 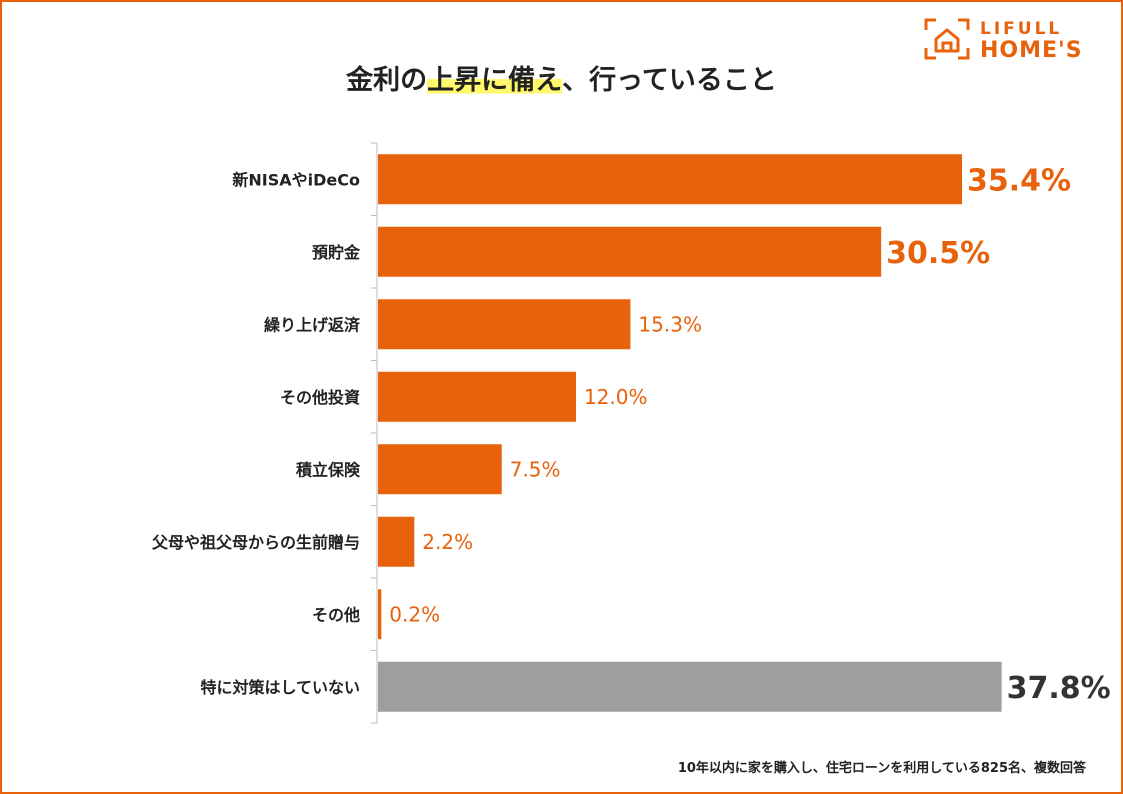 What do you see at coordinates (280, 687) in the screenshot?
I see `category-label: 特に対策はしていない` at bounding box center [280, 687].